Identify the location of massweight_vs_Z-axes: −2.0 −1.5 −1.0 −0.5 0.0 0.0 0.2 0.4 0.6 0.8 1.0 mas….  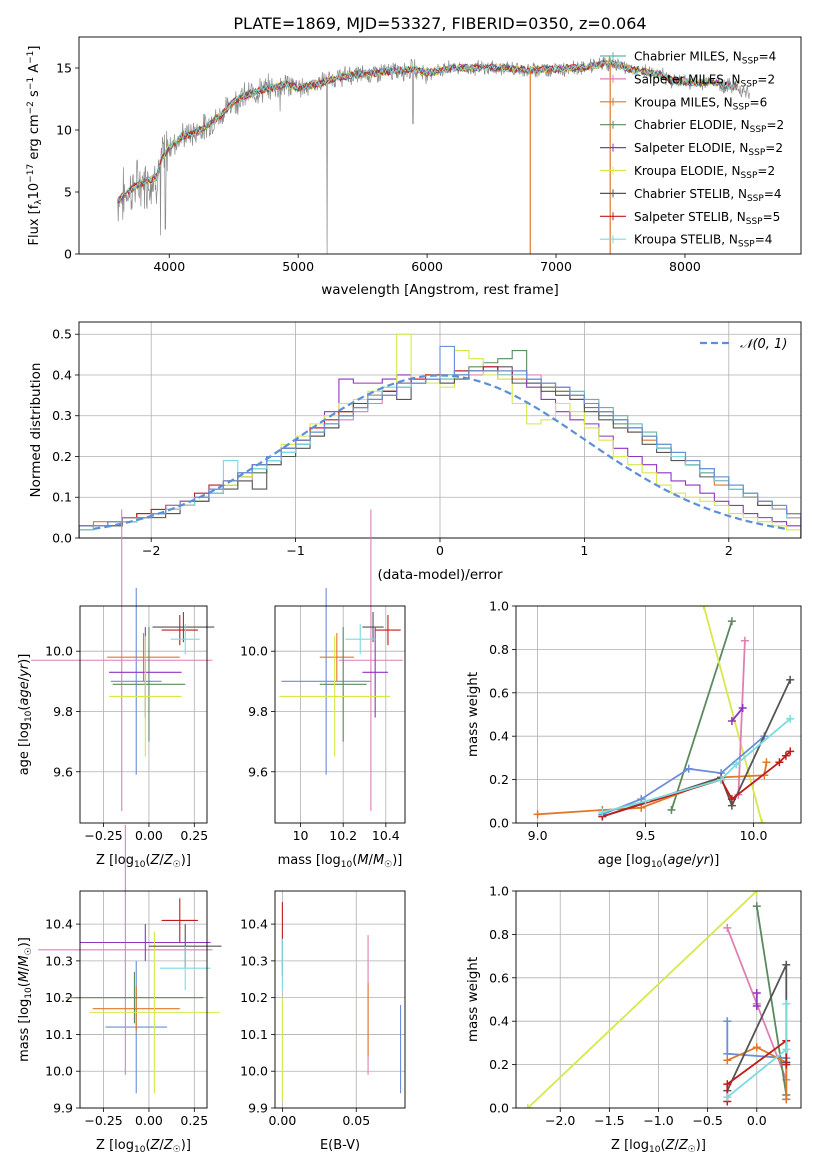
(633, 1019).